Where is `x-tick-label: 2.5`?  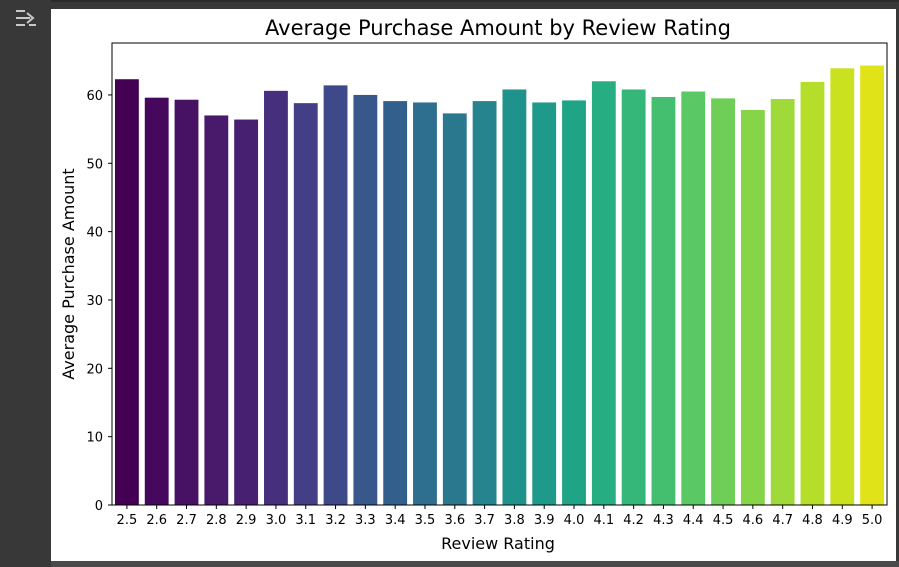 x-tick-label: 2.5 is located at coordinates (127, 520).